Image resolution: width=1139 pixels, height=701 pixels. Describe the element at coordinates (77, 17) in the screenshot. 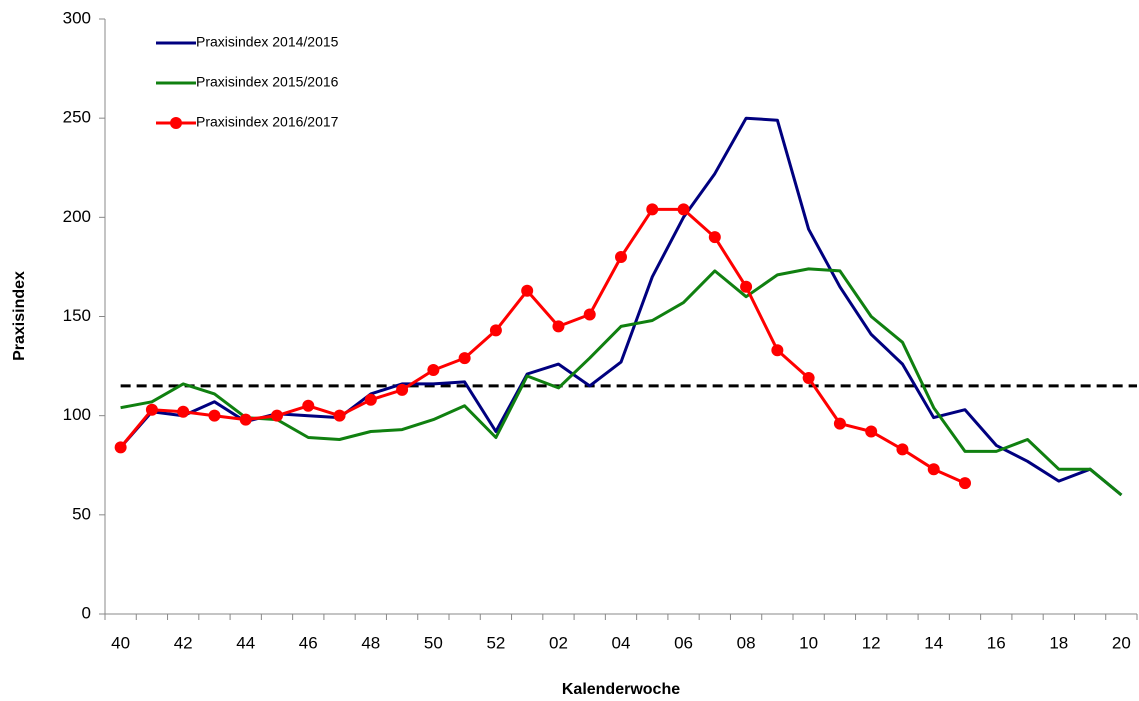

I see `y-tick-label: 300` at that location.